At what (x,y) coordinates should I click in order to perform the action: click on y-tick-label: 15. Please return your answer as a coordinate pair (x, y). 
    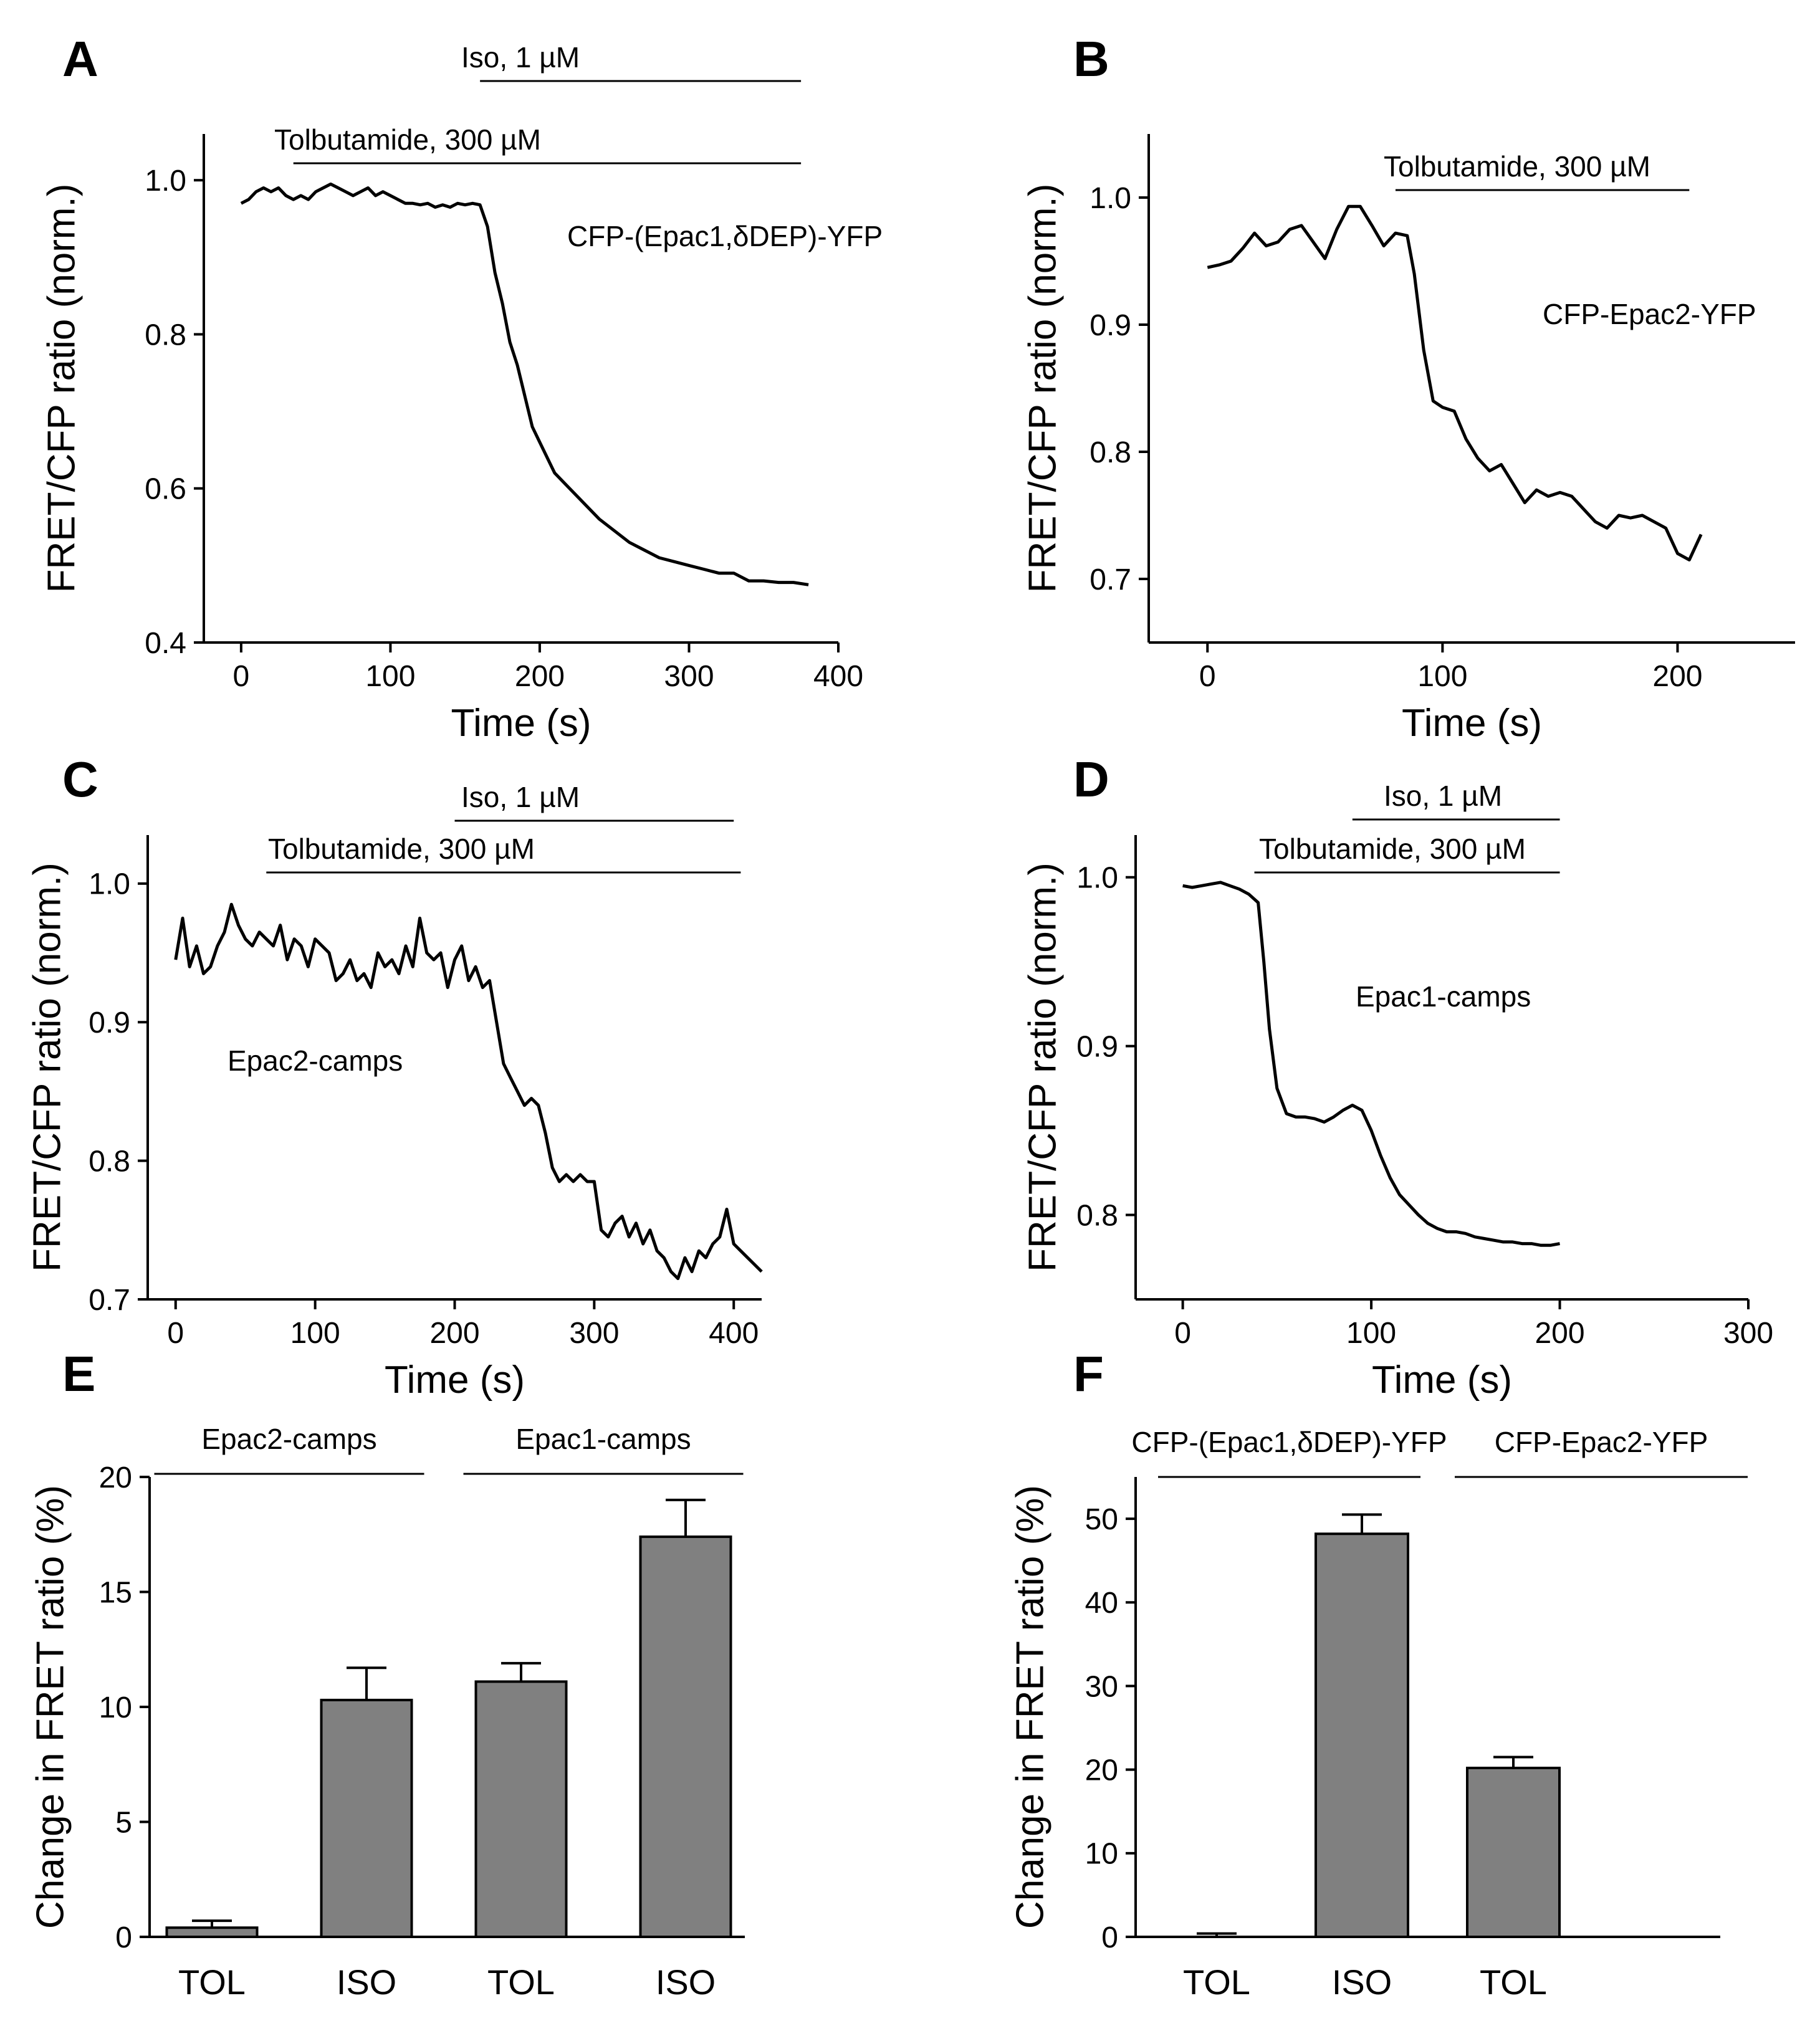
    Looking at the image, I should click on (116, 1592).